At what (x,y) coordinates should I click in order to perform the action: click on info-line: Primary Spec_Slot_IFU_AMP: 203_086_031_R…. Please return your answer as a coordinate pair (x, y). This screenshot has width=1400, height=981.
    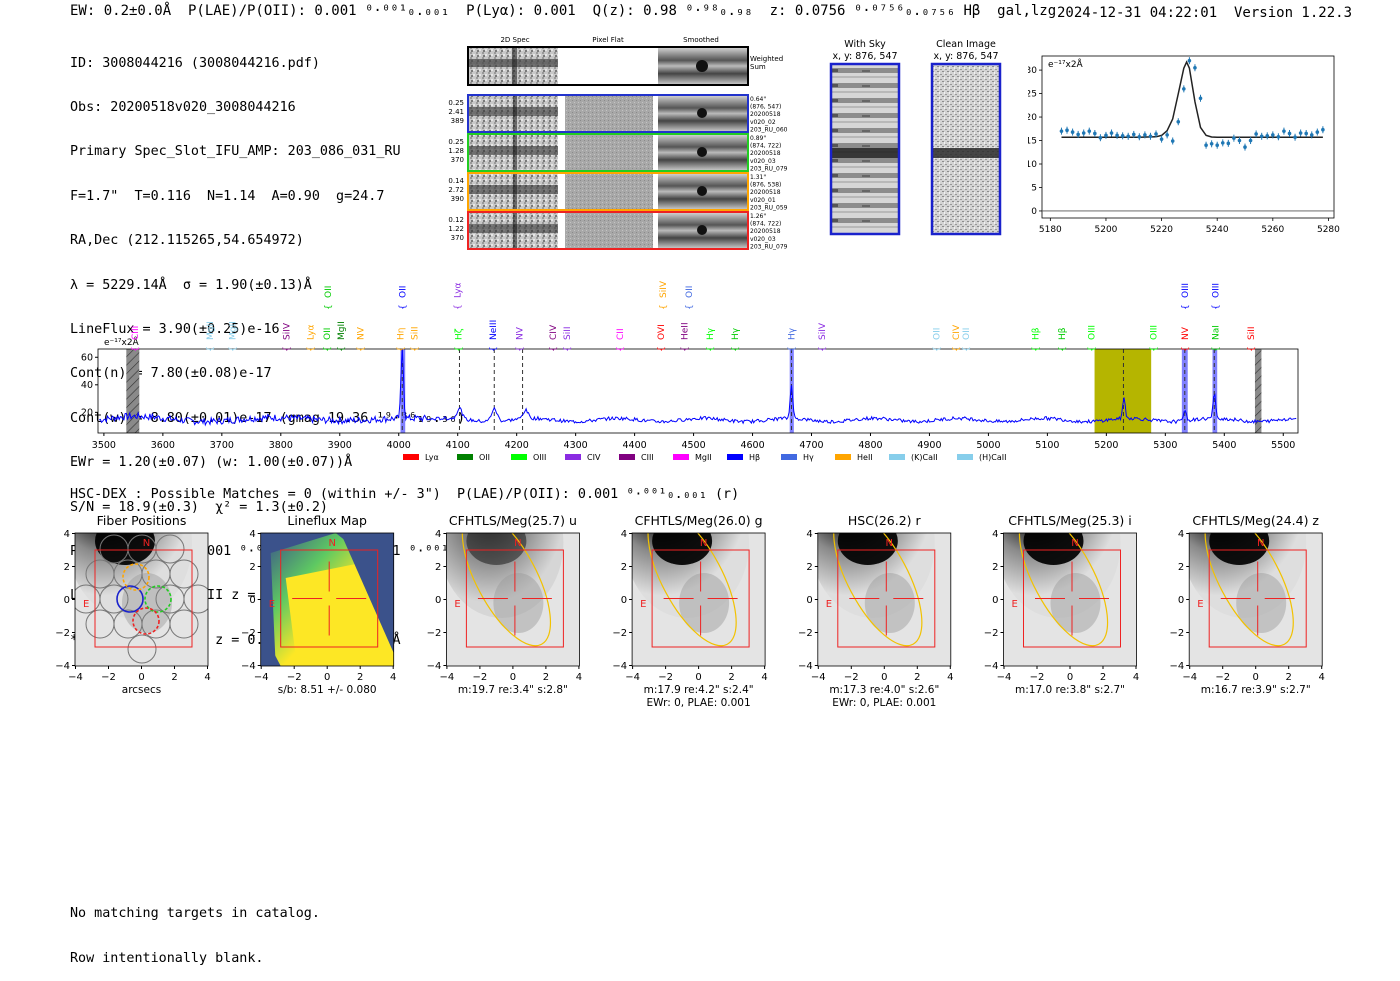
    Looking at the image, I should click on (235, 152).